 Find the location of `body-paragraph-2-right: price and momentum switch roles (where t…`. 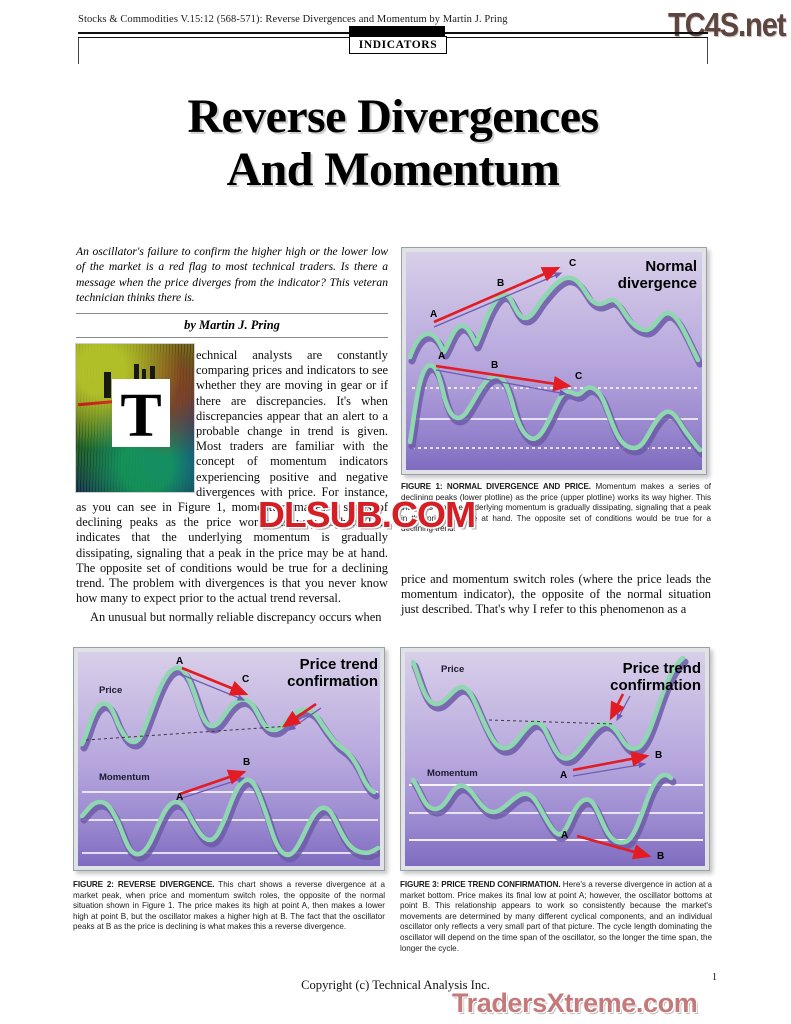

body-paragraph-2-right: price and momentum switch roles (where t… is located at coordinates (556, 594).